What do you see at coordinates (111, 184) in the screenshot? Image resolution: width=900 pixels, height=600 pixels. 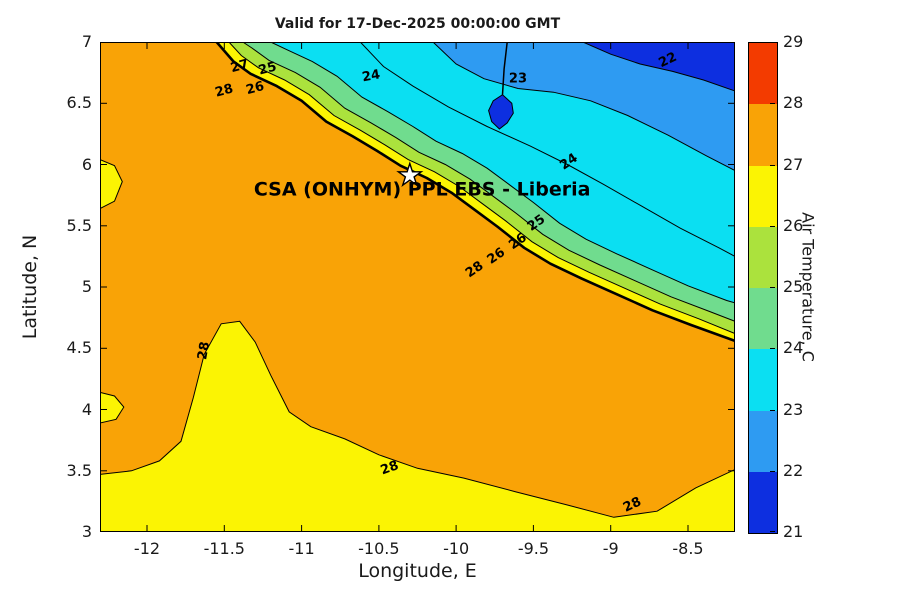 I see `region-land-yellow-left-notch` at bounding box center [111, 184].